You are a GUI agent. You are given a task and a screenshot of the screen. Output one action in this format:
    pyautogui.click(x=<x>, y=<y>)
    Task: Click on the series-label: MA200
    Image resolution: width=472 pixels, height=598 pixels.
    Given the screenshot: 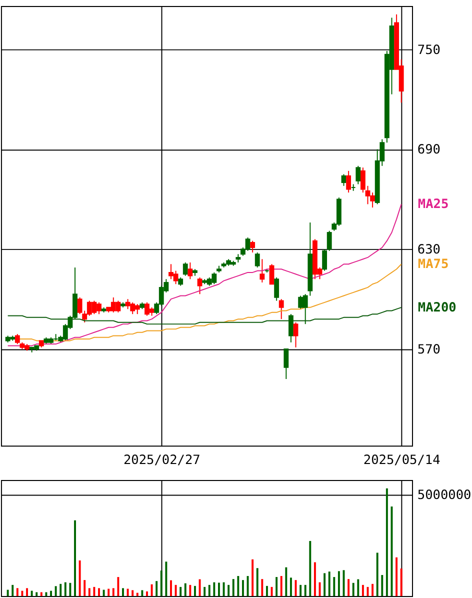 What is the action you would take?
    pyautogui.click(x=437, y=308)
    